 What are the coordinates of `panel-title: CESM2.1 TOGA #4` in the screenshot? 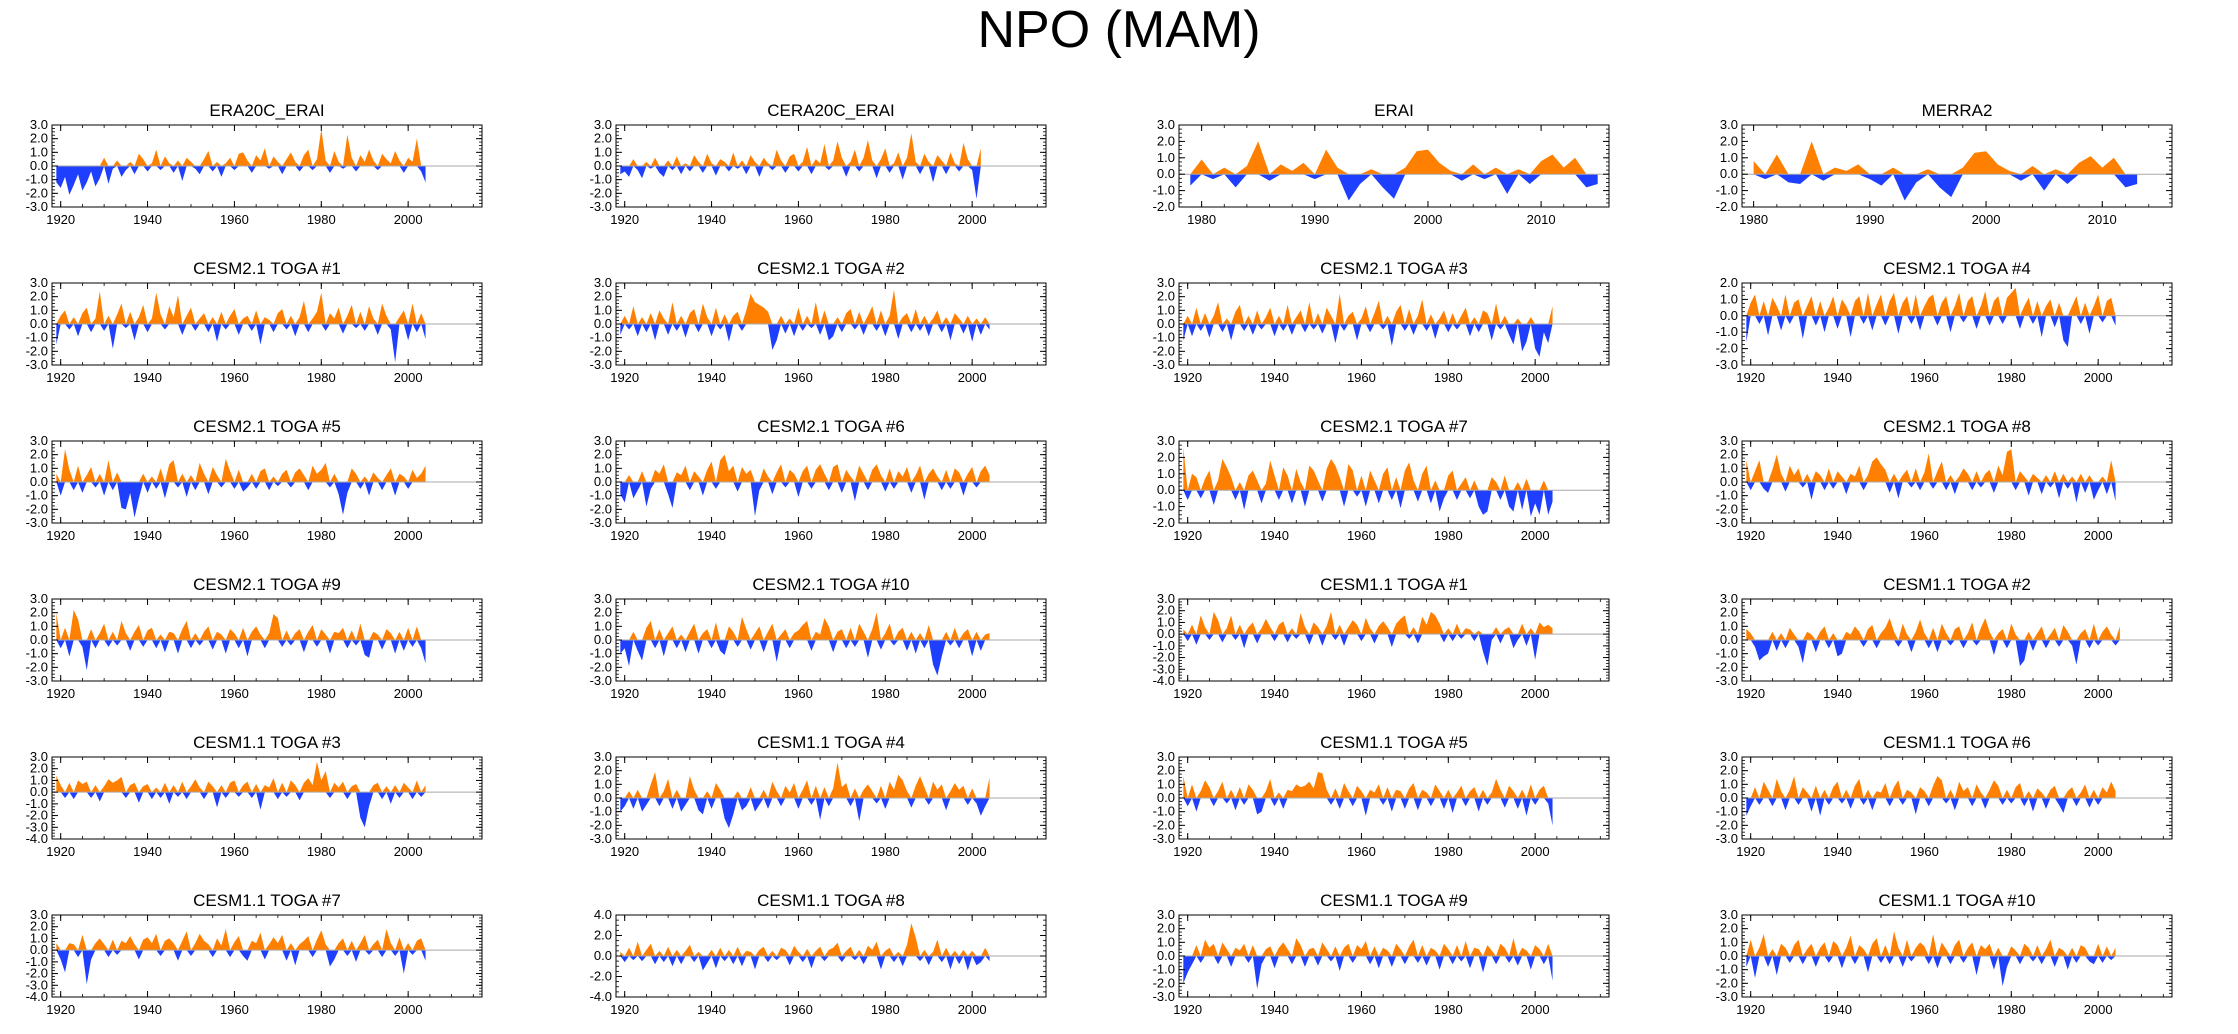 It's located at (1957, 268).